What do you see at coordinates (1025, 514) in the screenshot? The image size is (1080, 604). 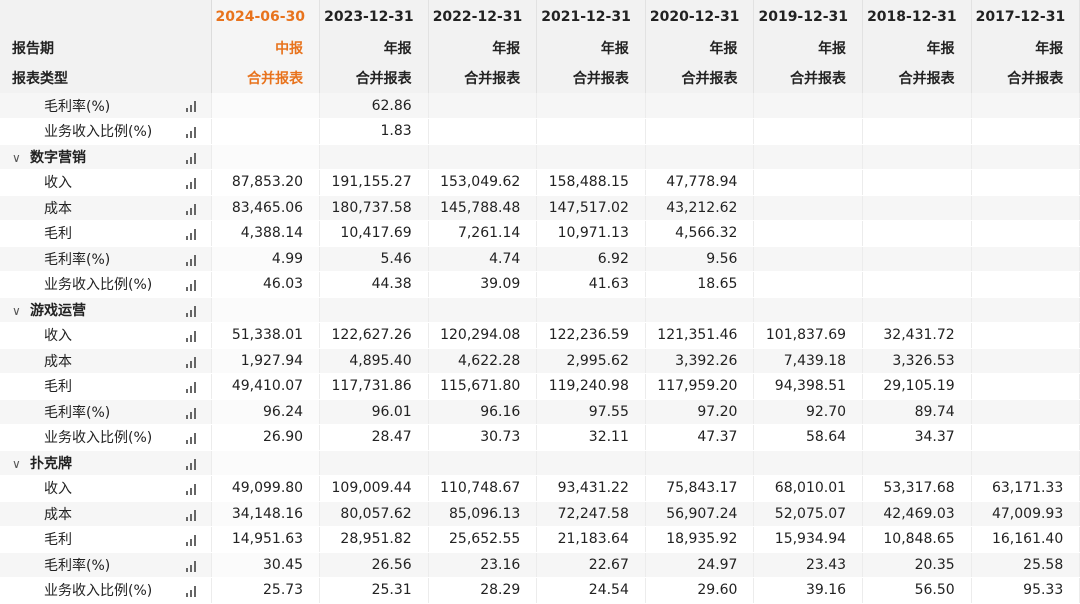 I see `value-cell: 47,009.93` at bounding box center [1025, 514].